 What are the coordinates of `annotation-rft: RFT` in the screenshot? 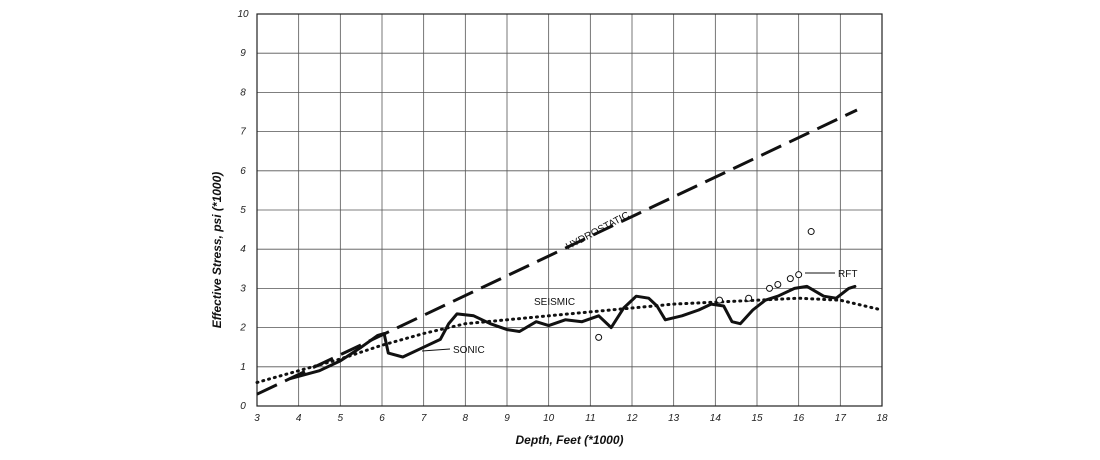 It's located at (847, 274).